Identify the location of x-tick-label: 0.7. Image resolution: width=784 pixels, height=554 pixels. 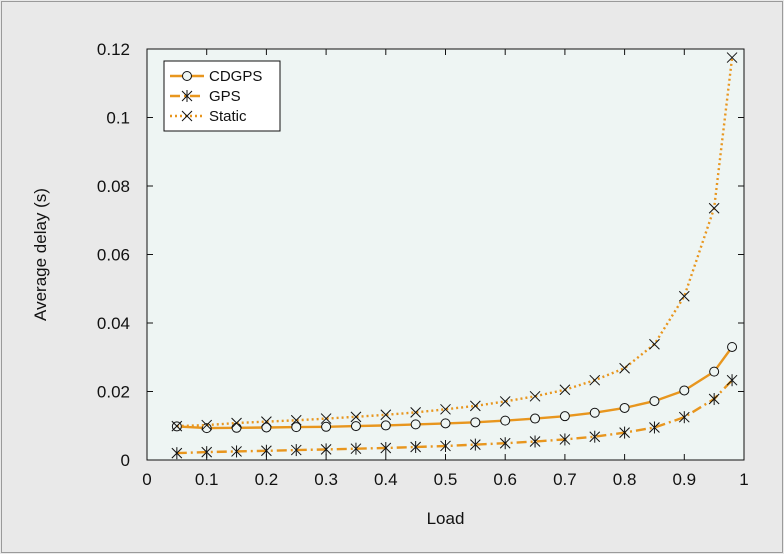
(565, 479).